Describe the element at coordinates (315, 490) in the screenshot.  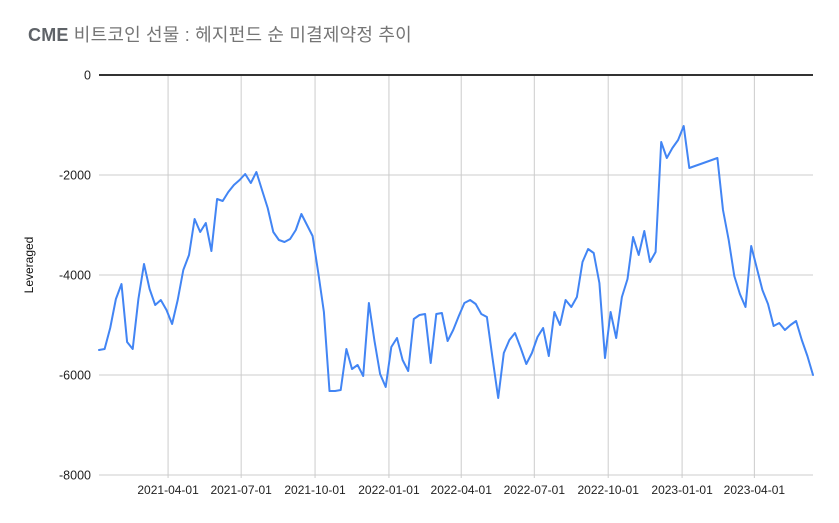
I see `x-tick-label: 2021-10-01` at that location.